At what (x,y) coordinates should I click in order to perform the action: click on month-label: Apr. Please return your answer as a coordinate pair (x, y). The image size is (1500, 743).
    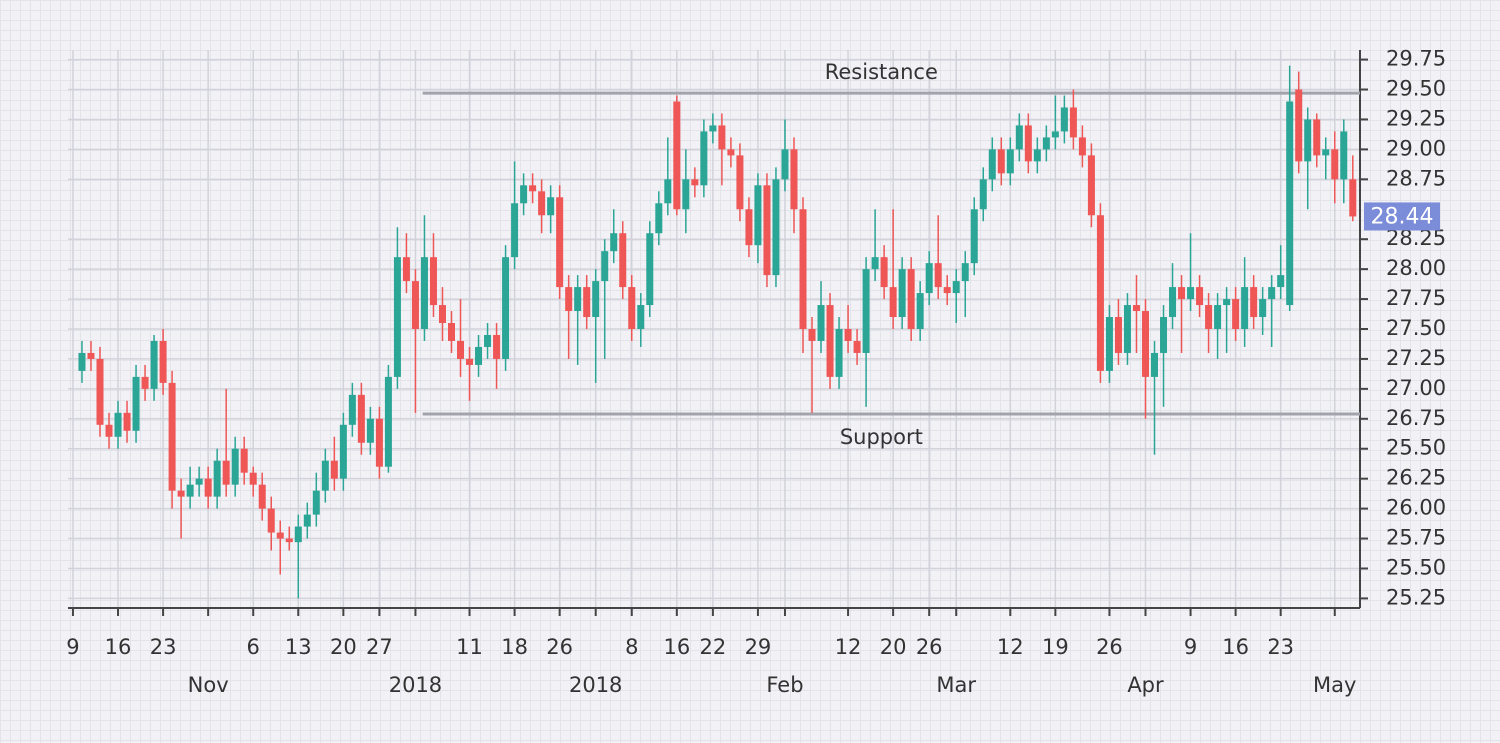
    Looking at the image, I should click on (1145, 685).